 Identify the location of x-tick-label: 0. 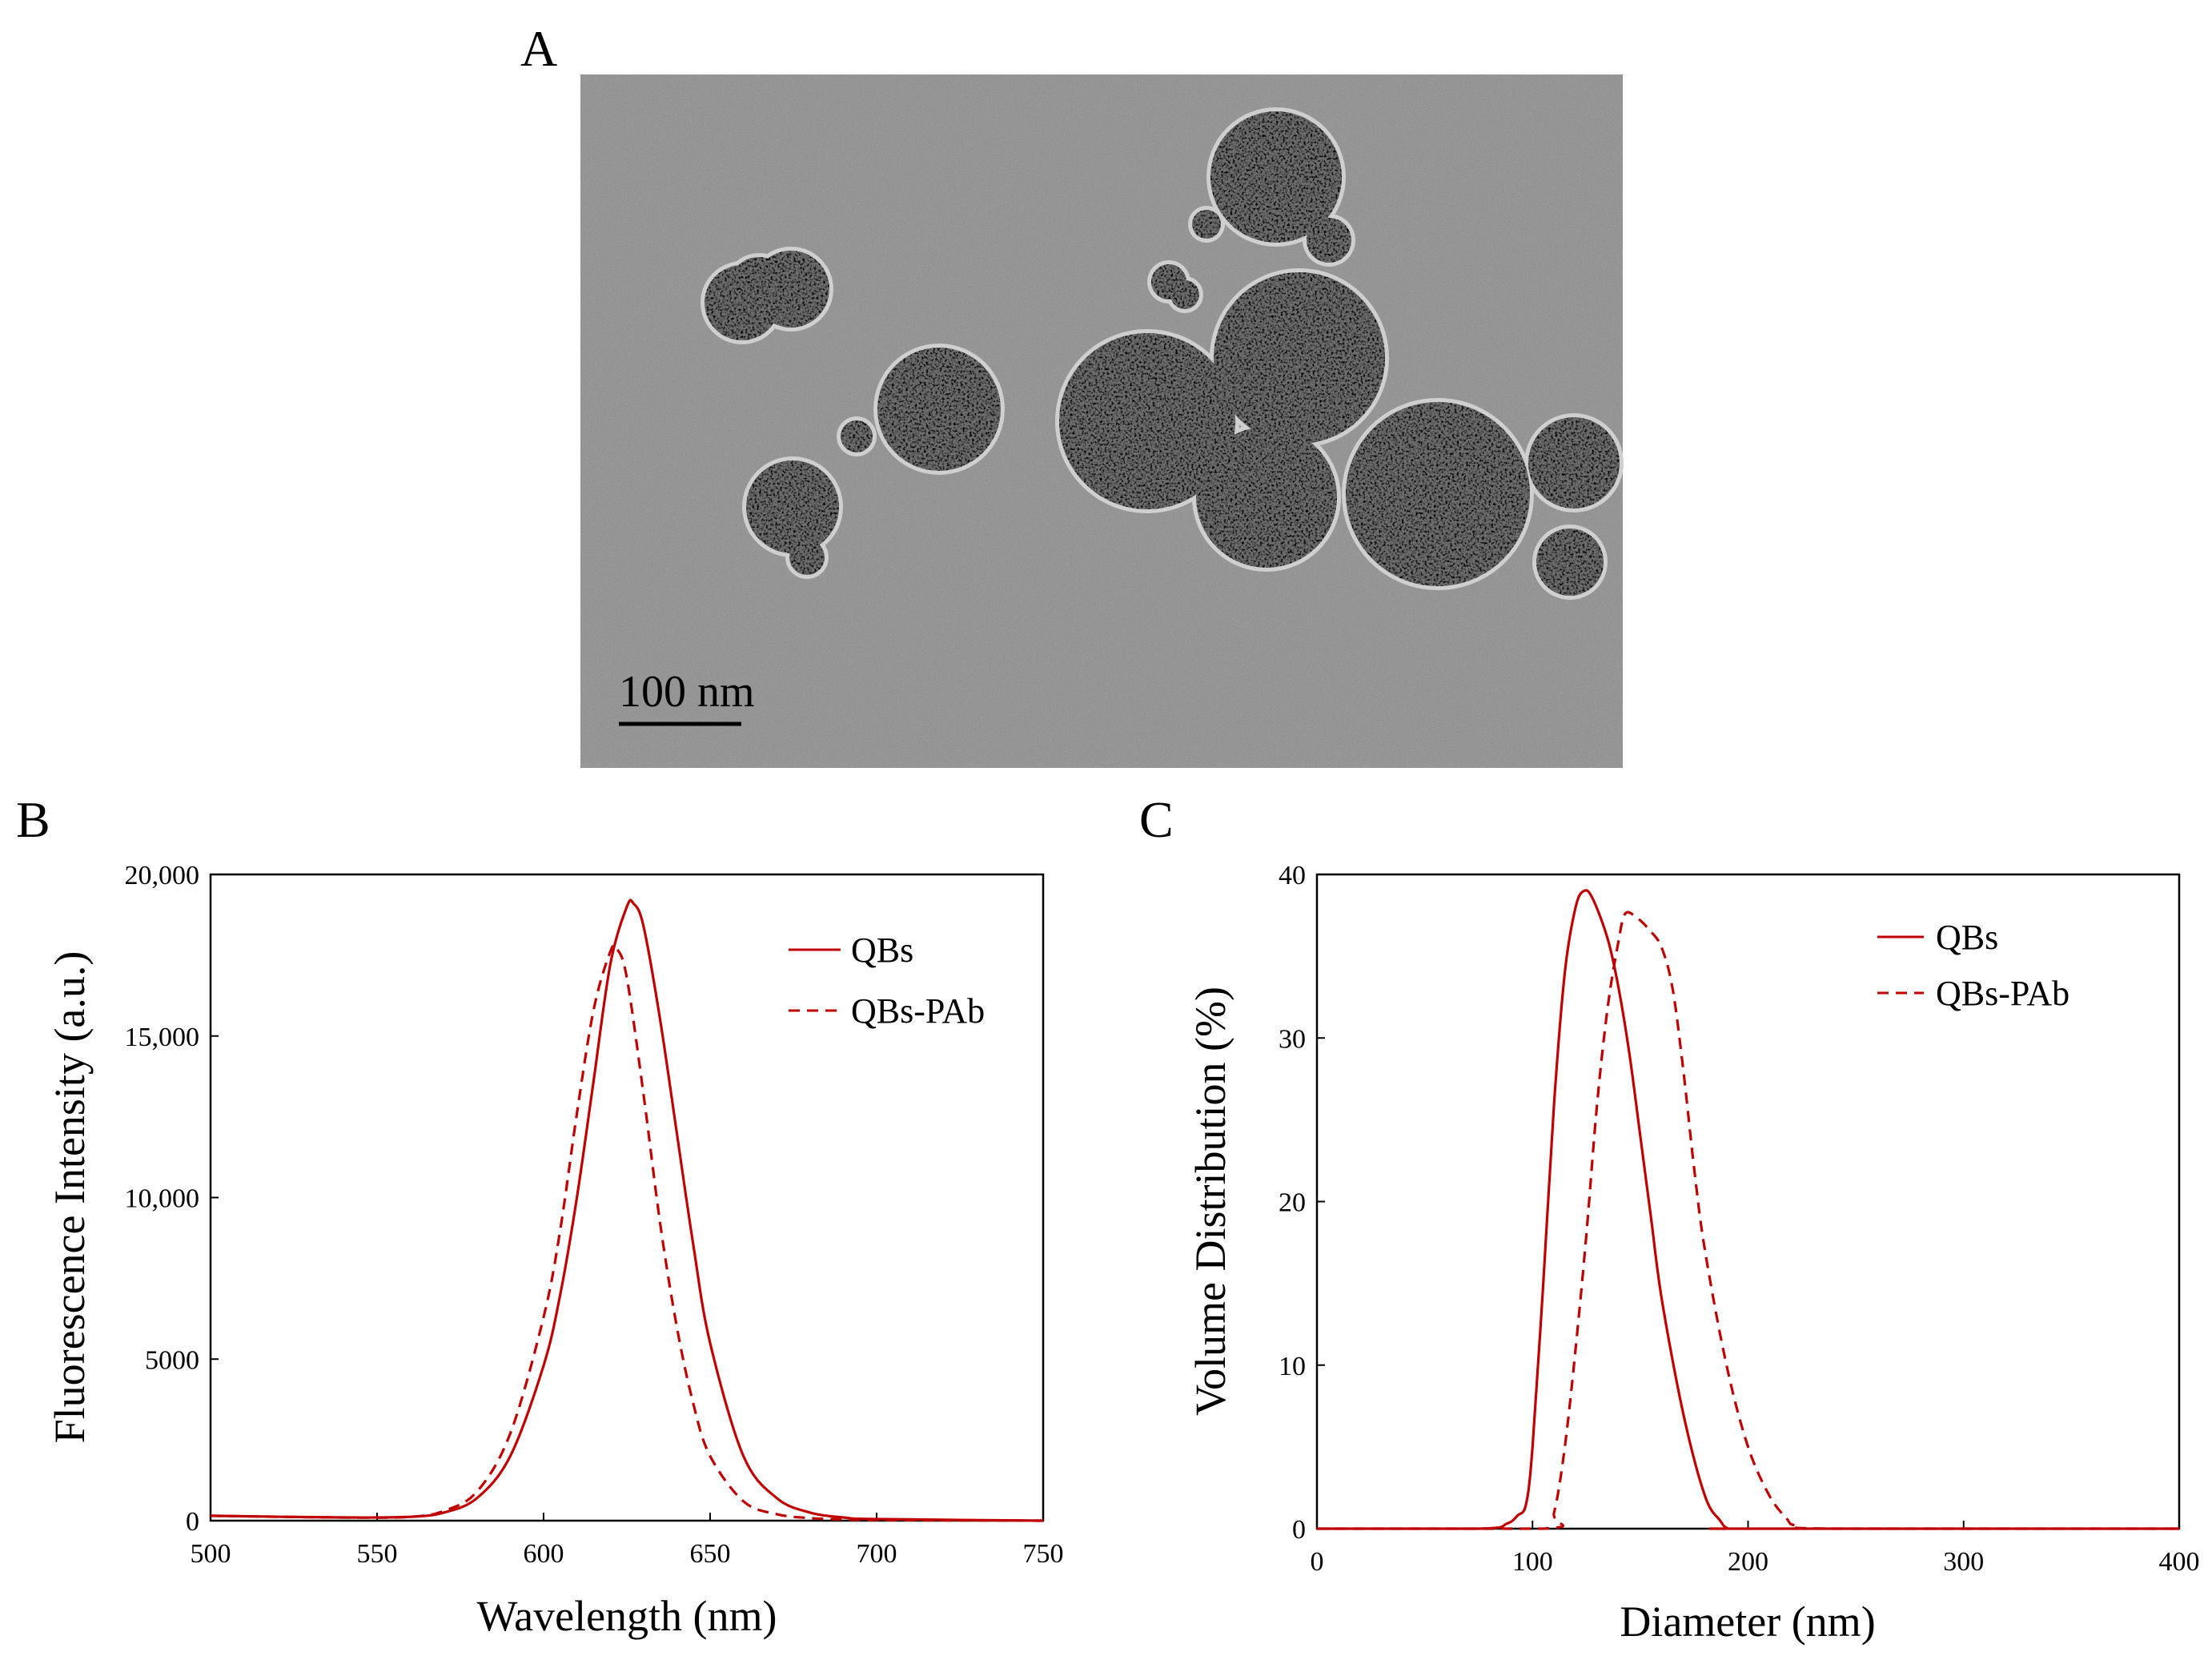
(1318, 1562).